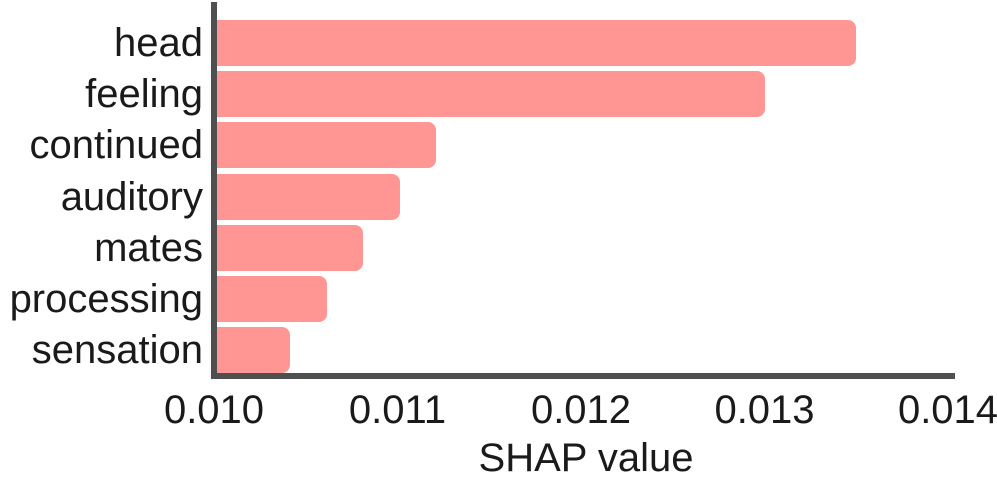  Describe the element at coordinates (148, 247) in the screenshot. I see `y-tick-label-mates: mates` at that location.